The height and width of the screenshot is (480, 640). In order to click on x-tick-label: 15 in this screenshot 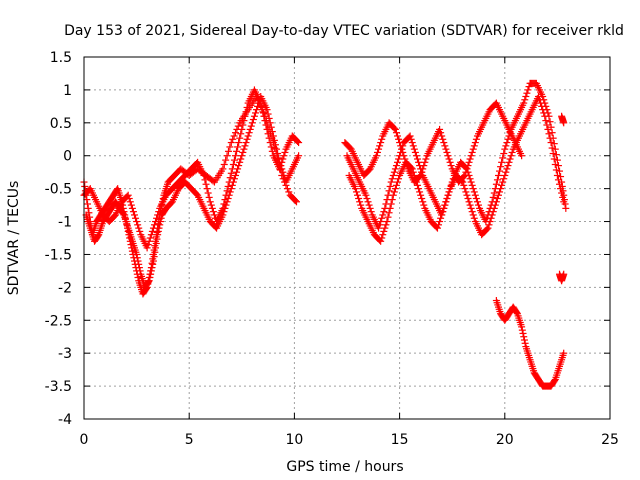, I will do `click(400, 440)`.